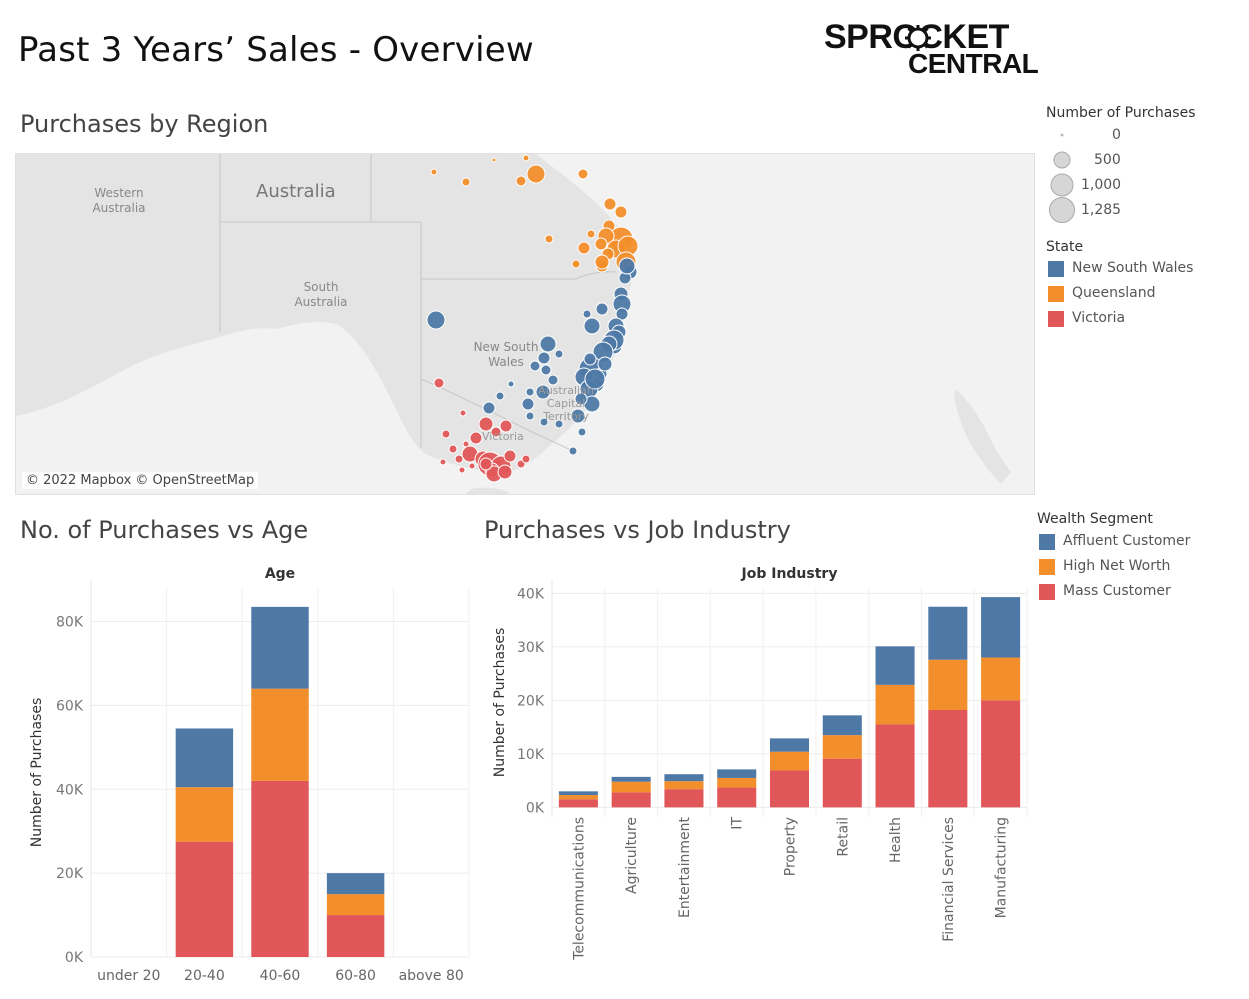 Image resolution: width=1249 pixels, height=999 pixels. What do you see at coordinates (500, 703) in the screenshot?
I see `y-axis-label: Number of Purchases` at bounding box center [500, 703].